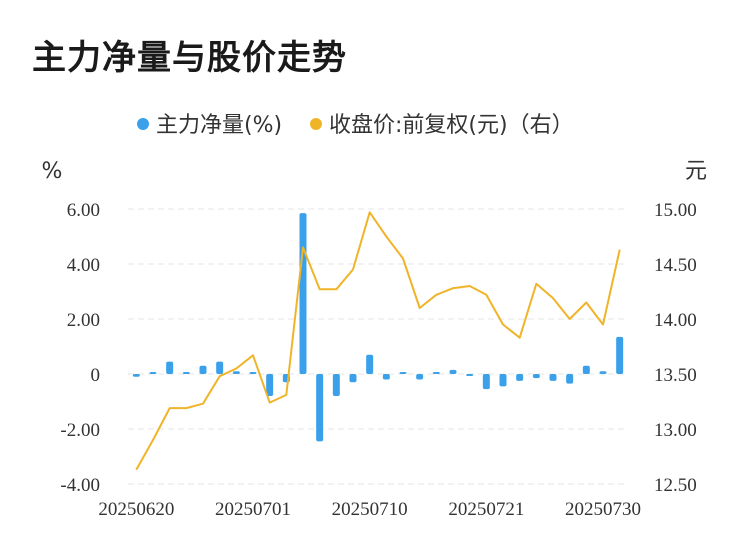 The height and width of the screenshot is (558, 750). What do you see at coordinates (486, 509) in the screenshot?
I see `x-tick-label: 20250721` at bounding box center [486, 509].